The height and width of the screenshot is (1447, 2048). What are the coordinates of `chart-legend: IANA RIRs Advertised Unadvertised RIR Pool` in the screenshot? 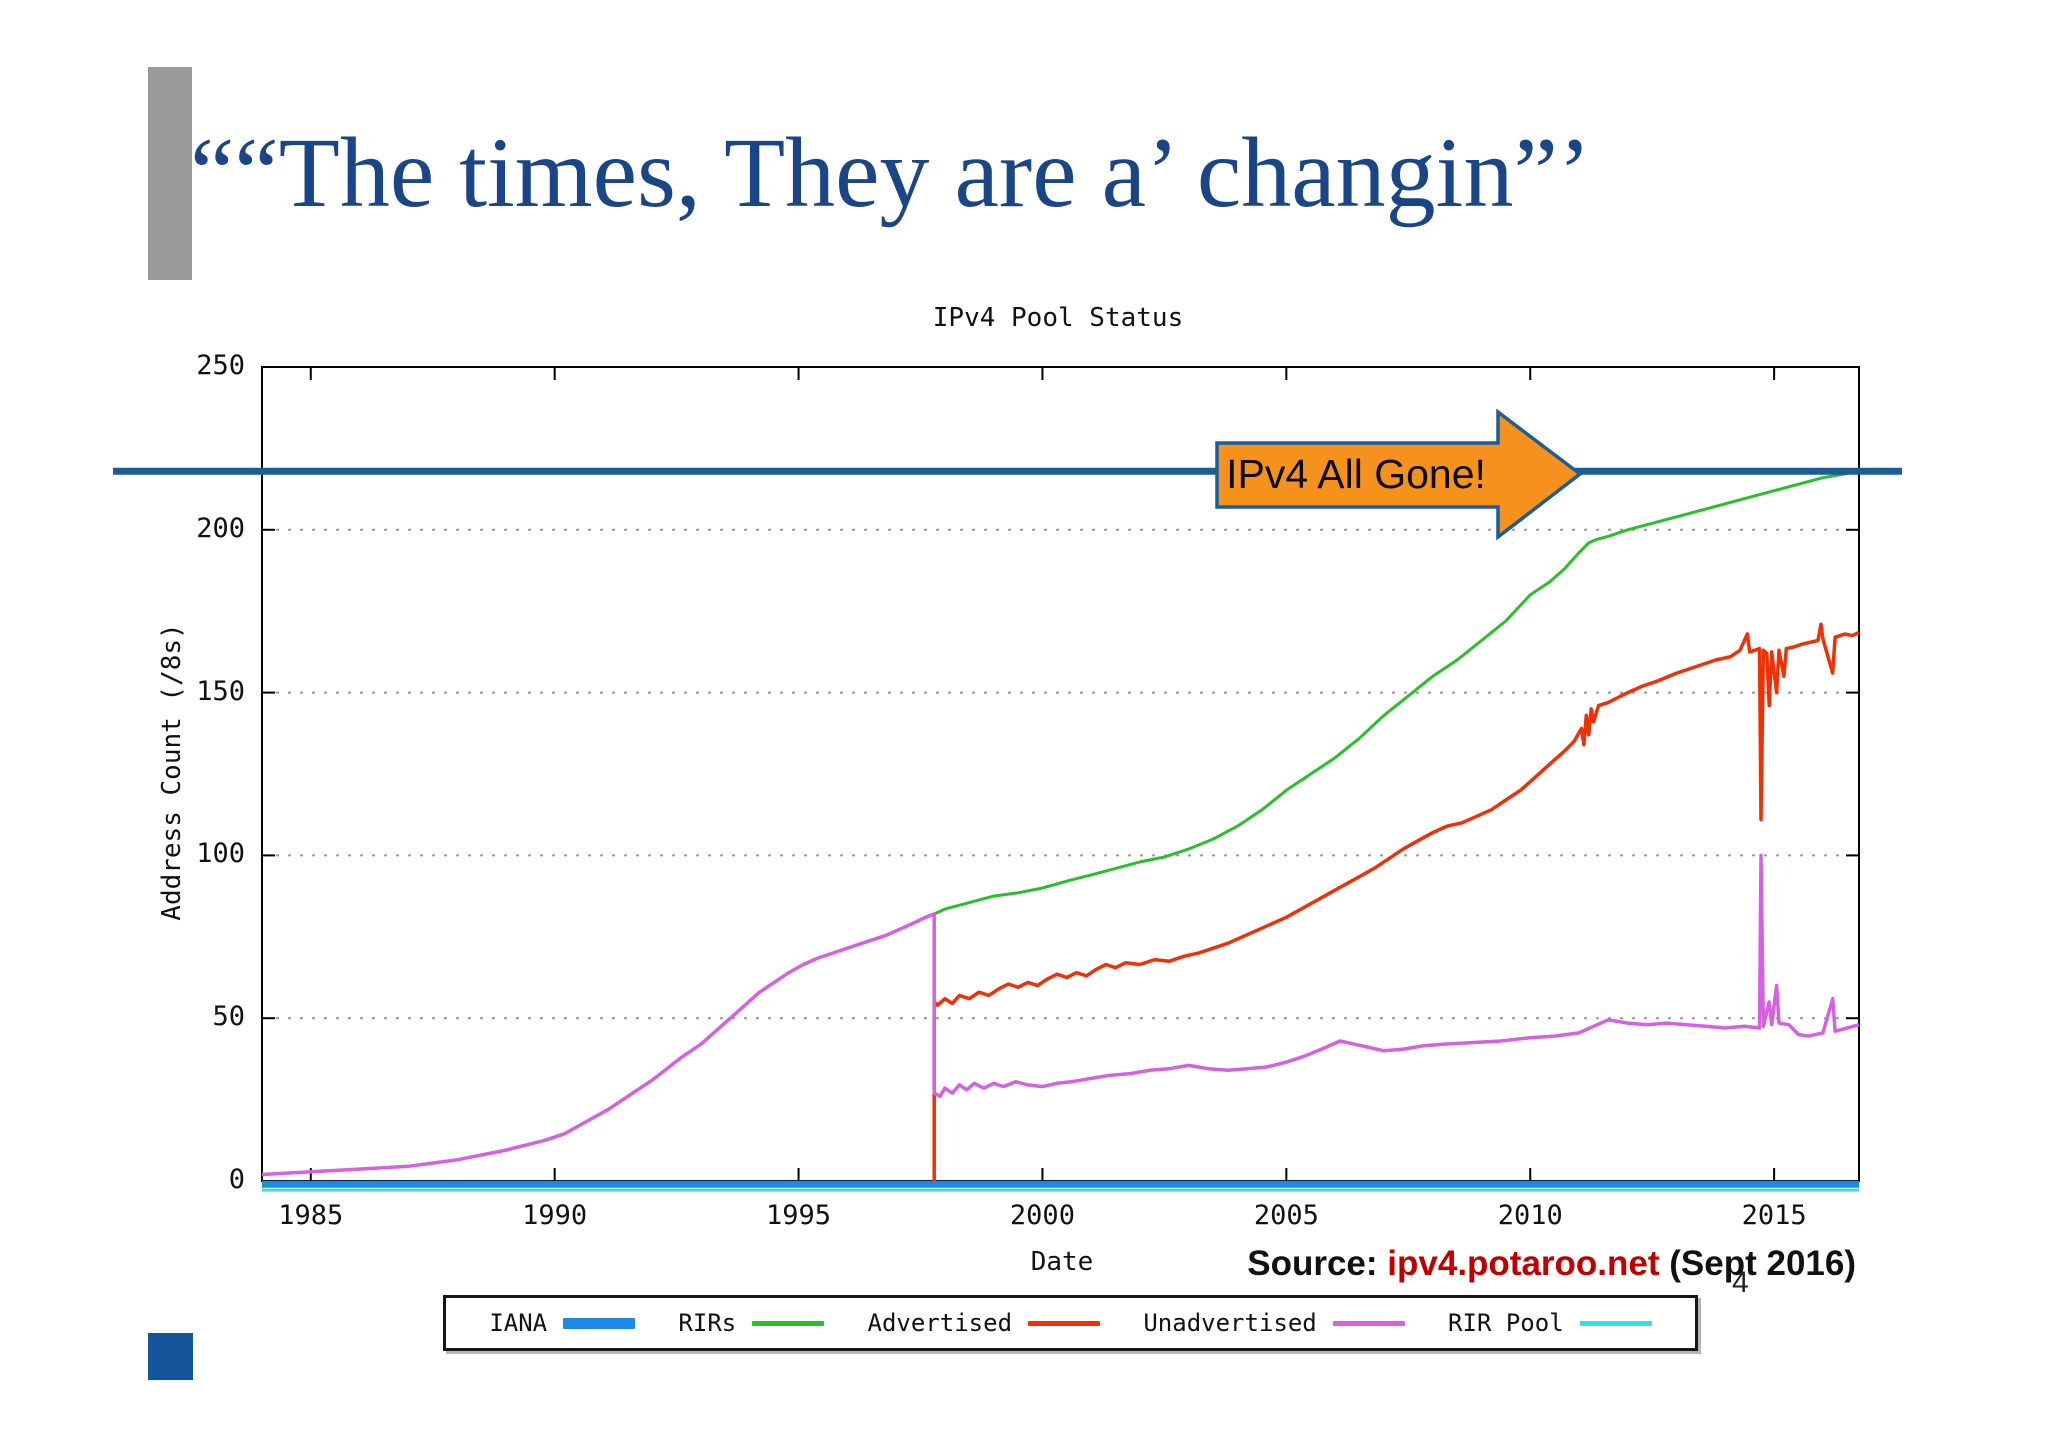 It's located at (1070, 1323).